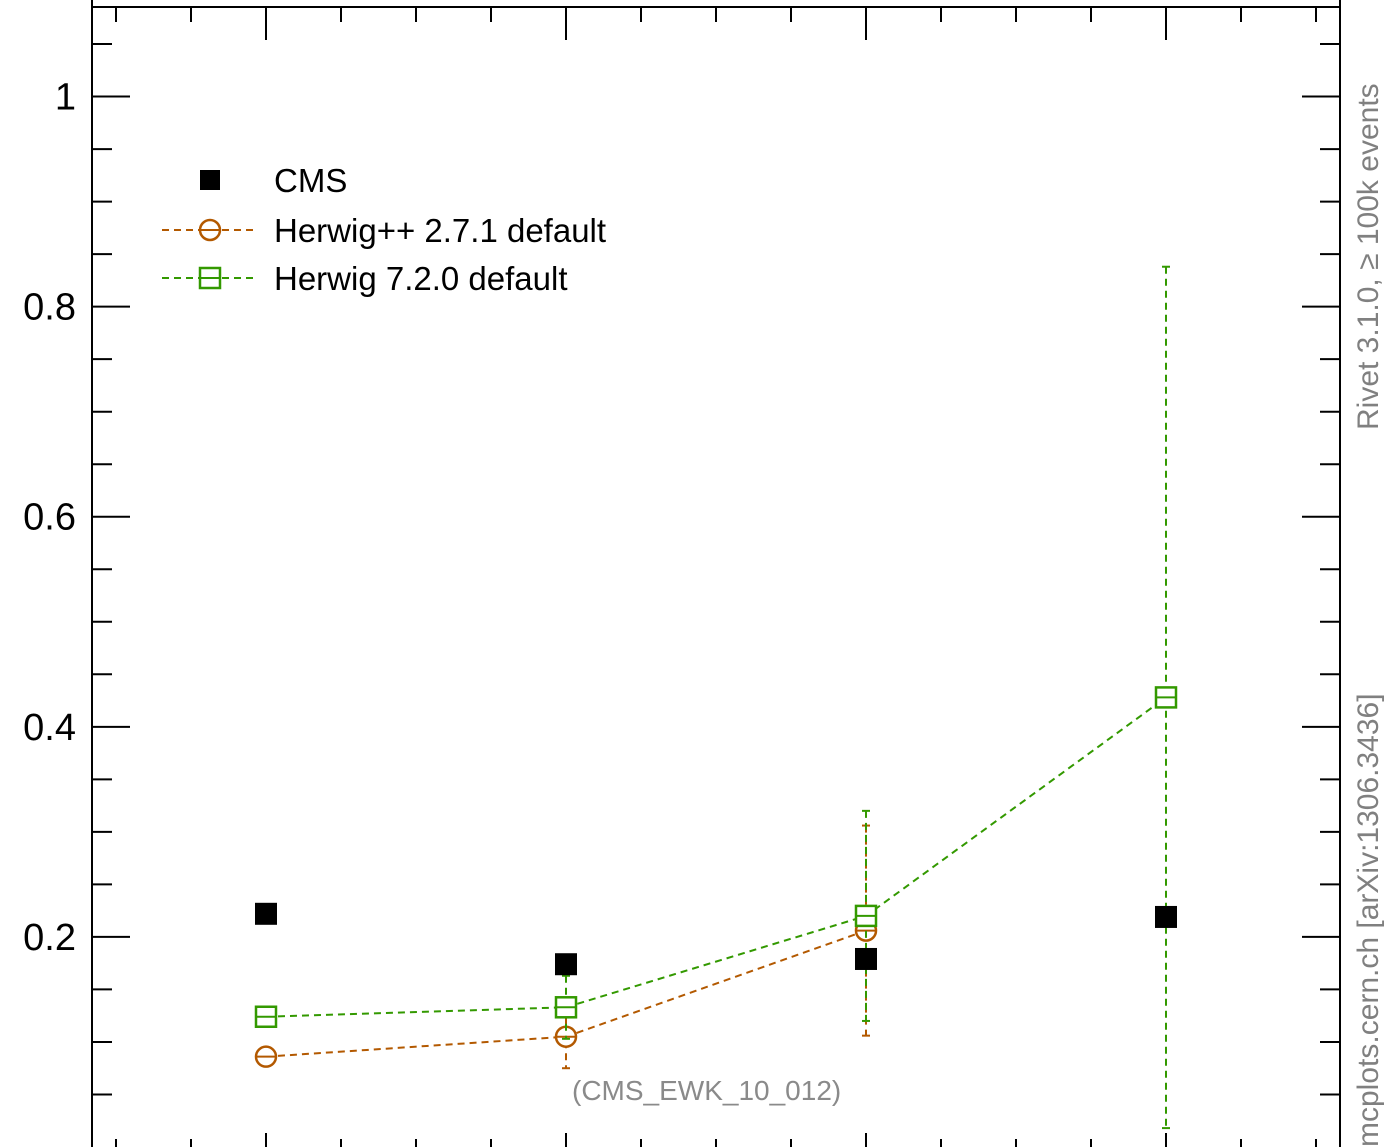  I want to click on legend-marker-cms, so click(210, 180).